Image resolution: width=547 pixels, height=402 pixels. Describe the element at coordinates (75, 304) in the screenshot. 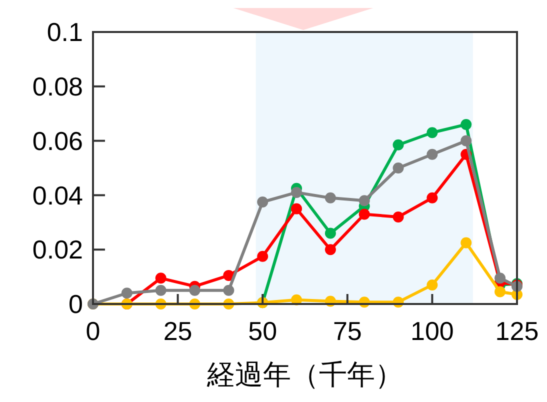

I see `y-tick-label: 0` at that location.